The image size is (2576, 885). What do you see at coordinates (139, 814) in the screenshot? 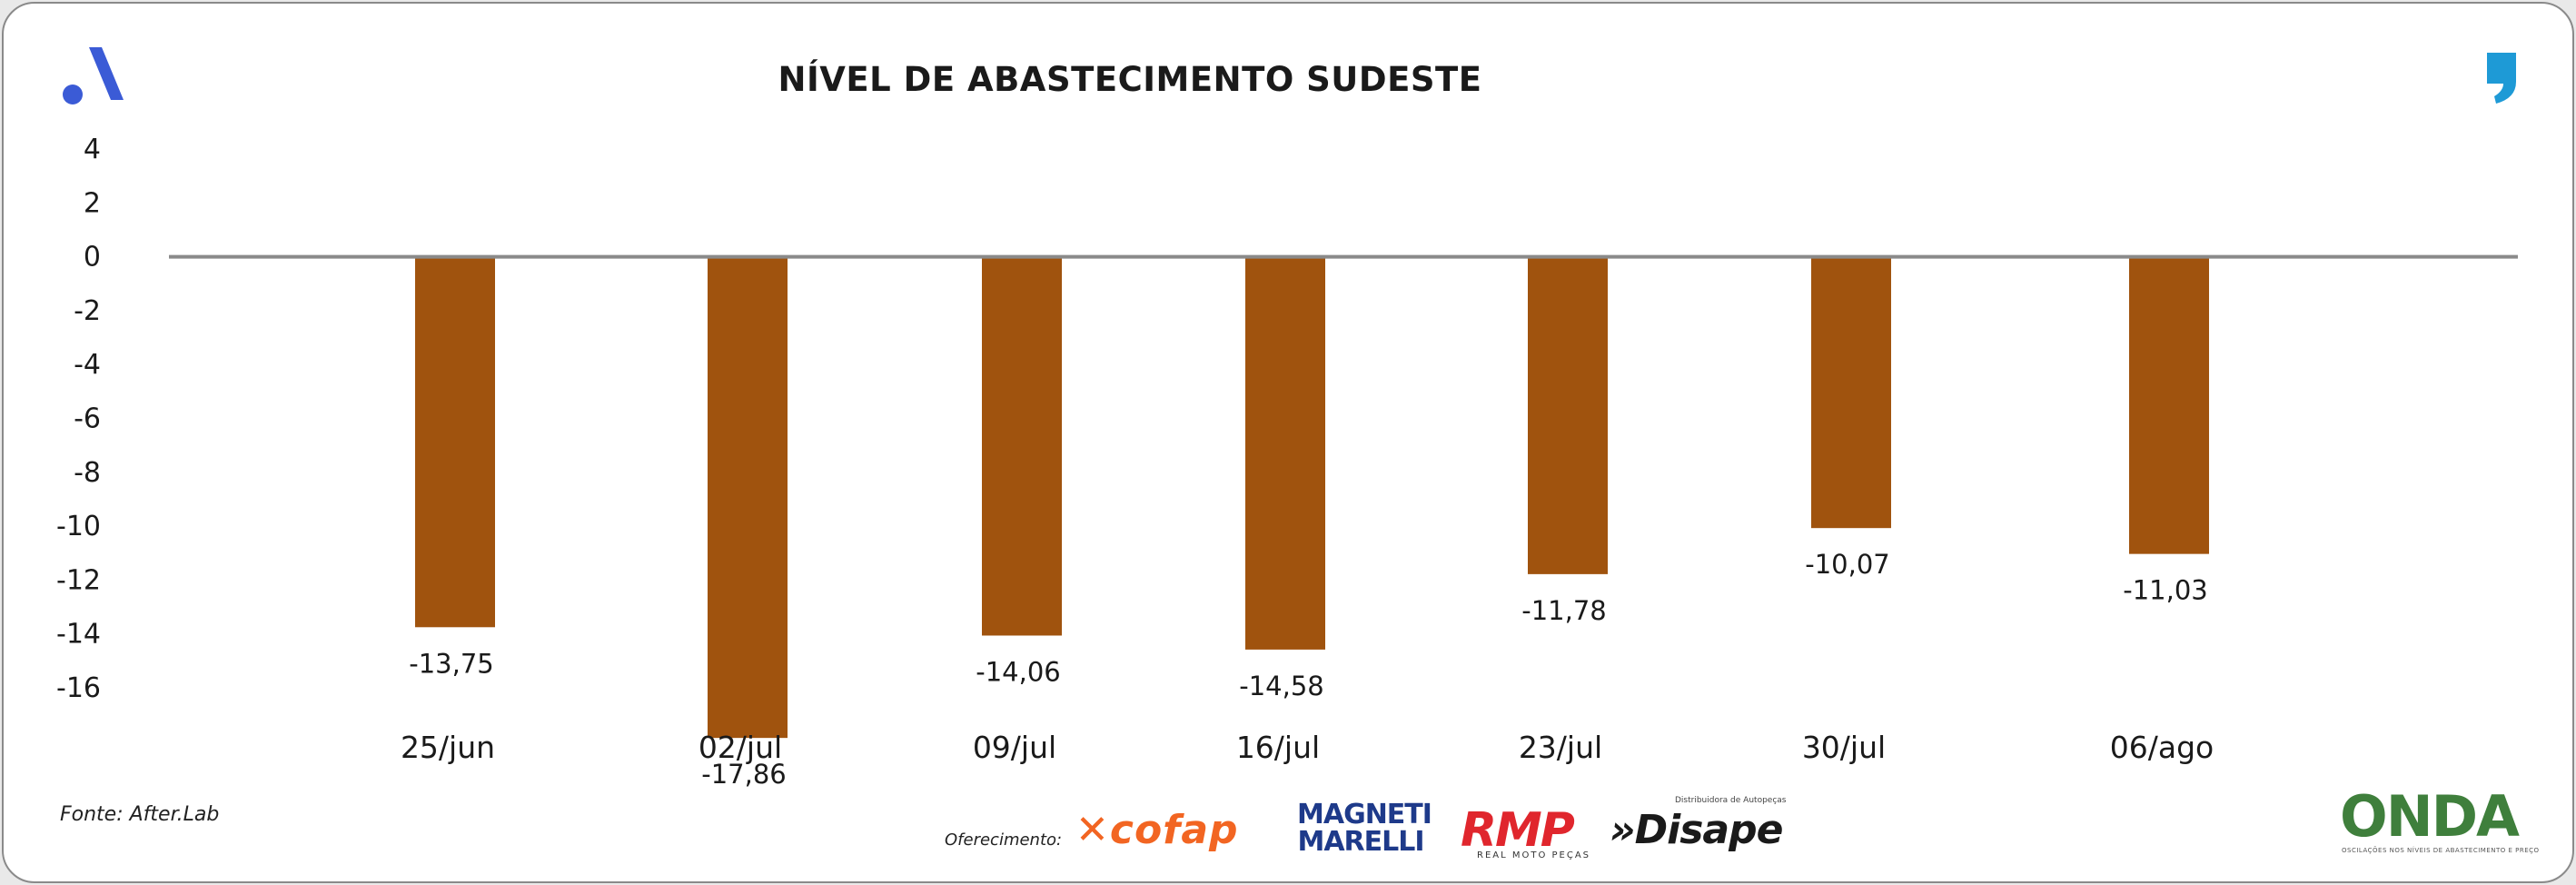
I see `source-note: Fonte: After.Lab` at bounding box center [139, 814].